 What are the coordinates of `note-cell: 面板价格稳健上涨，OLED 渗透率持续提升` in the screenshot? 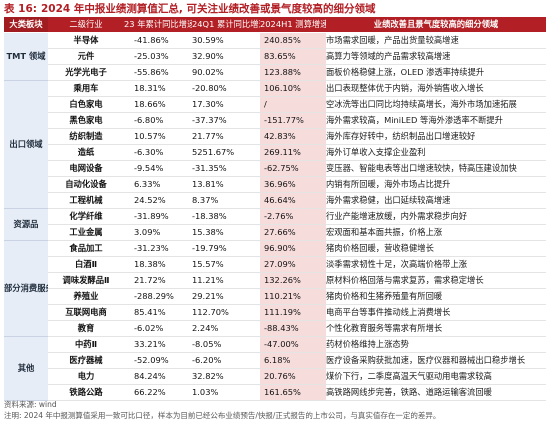 It's located at (436, 72).